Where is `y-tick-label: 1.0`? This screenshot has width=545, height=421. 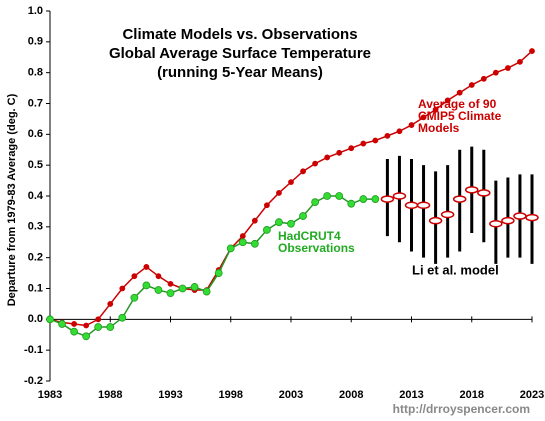 y-tick-label: 1.0 is located at coordinates (35, 11).